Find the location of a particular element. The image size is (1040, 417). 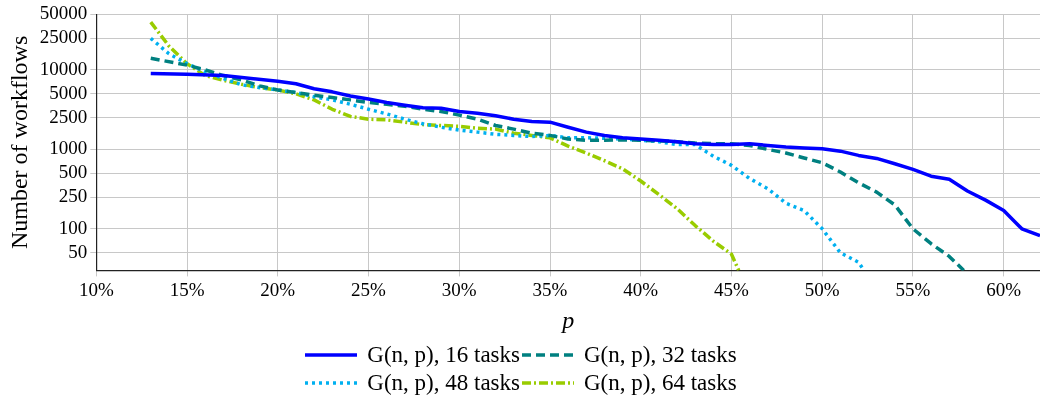

y-tick-label: 2500 is located at coordinates (68, 116).